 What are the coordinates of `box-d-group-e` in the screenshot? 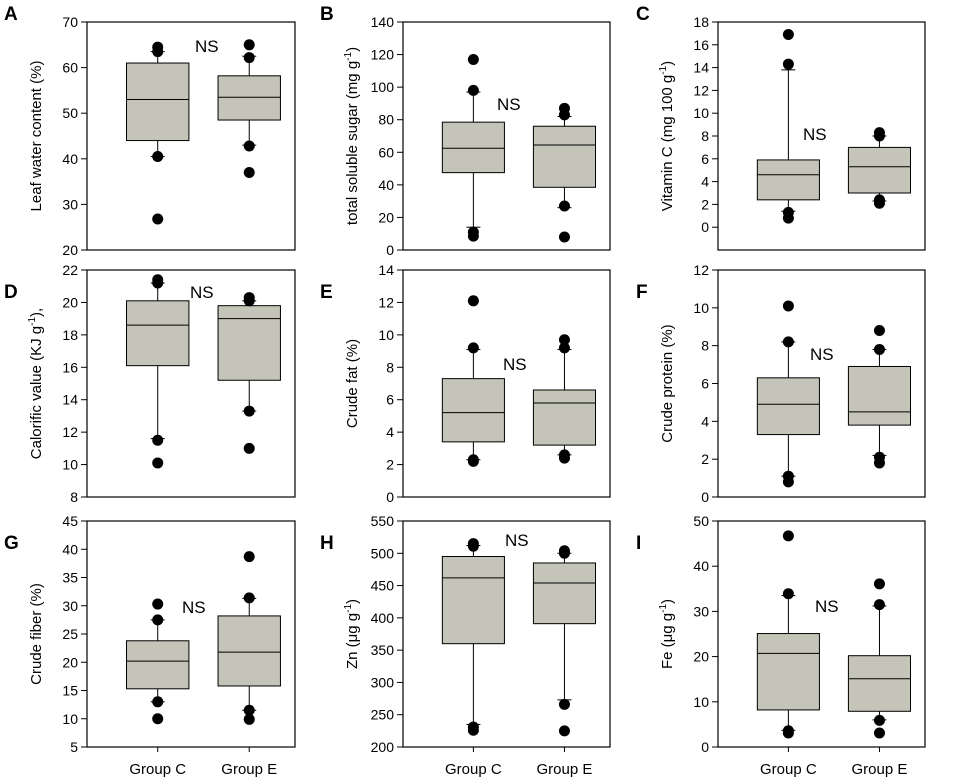 It's located at (249, 373).